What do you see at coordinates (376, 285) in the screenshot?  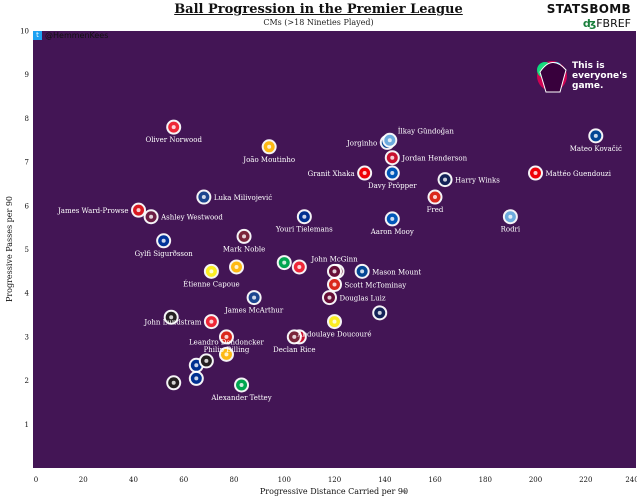 I see `player-label: Scott McTominay` at bounding box center [376, 285].